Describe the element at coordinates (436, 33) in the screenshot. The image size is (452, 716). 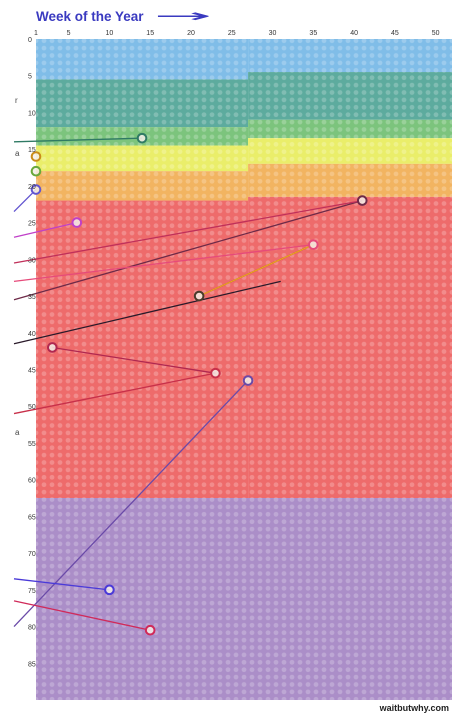
I see `x-tick-label-50: 50` at that location.